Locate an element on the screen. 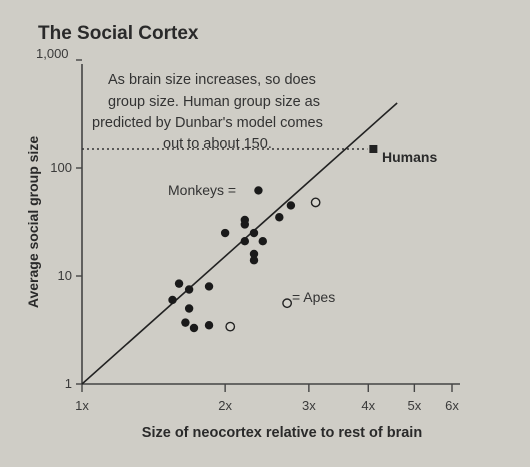  legend-monkeys-marker is located at coordinates (258, 190).